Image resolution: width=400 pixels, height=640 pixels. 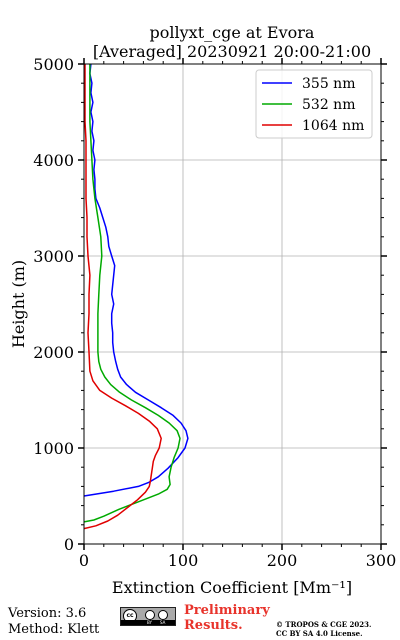 What do you see at coordinates (53, 352) in the screenshot?
I see `y-tick-label: 2000` at bounding box center [53, 352].